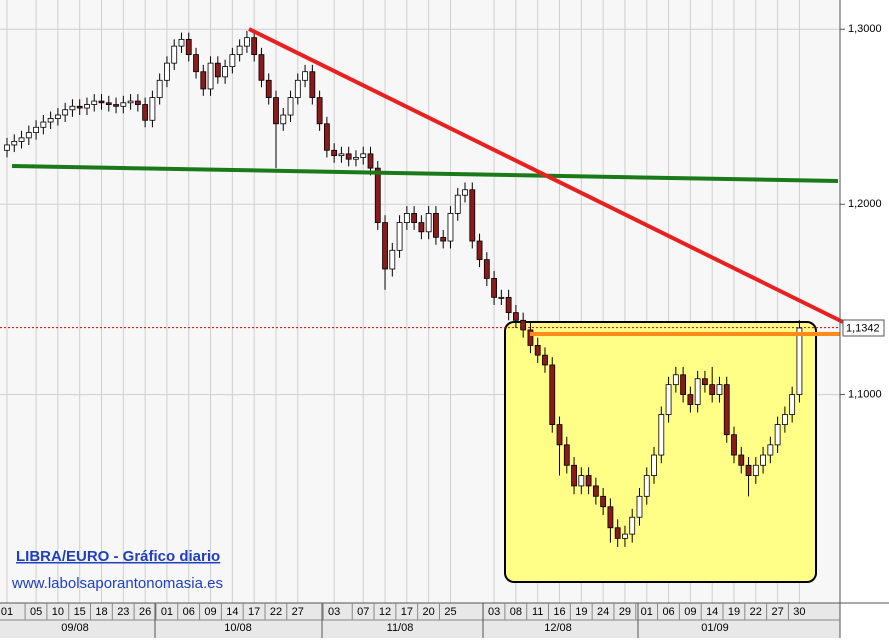  Describe the element at coordinates (36, 612) in the screenshot. I see `x-tick-label: 05` at that location.